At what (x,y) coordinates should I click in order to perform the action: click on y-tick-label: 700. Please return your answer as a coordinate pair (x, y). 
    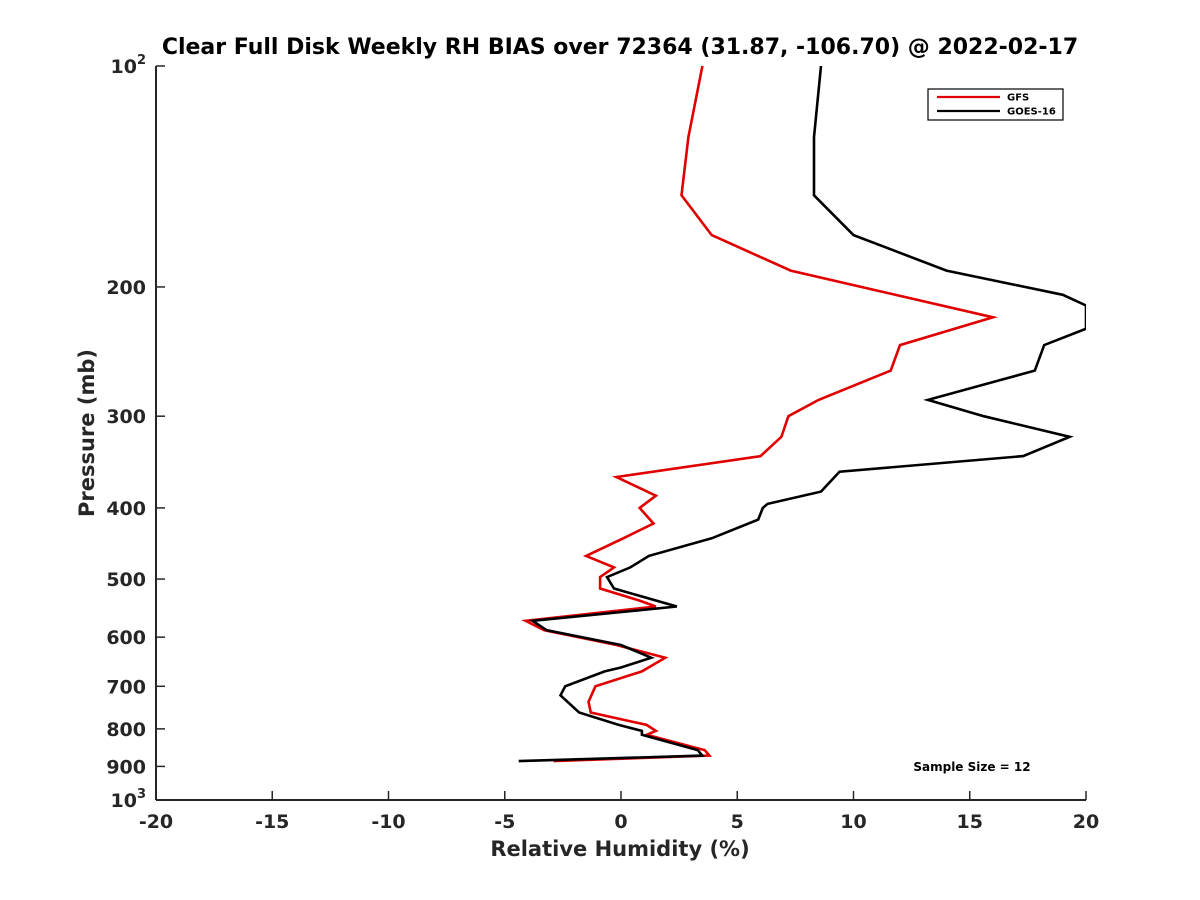
    Looking at the image, I should click on (126, 687).